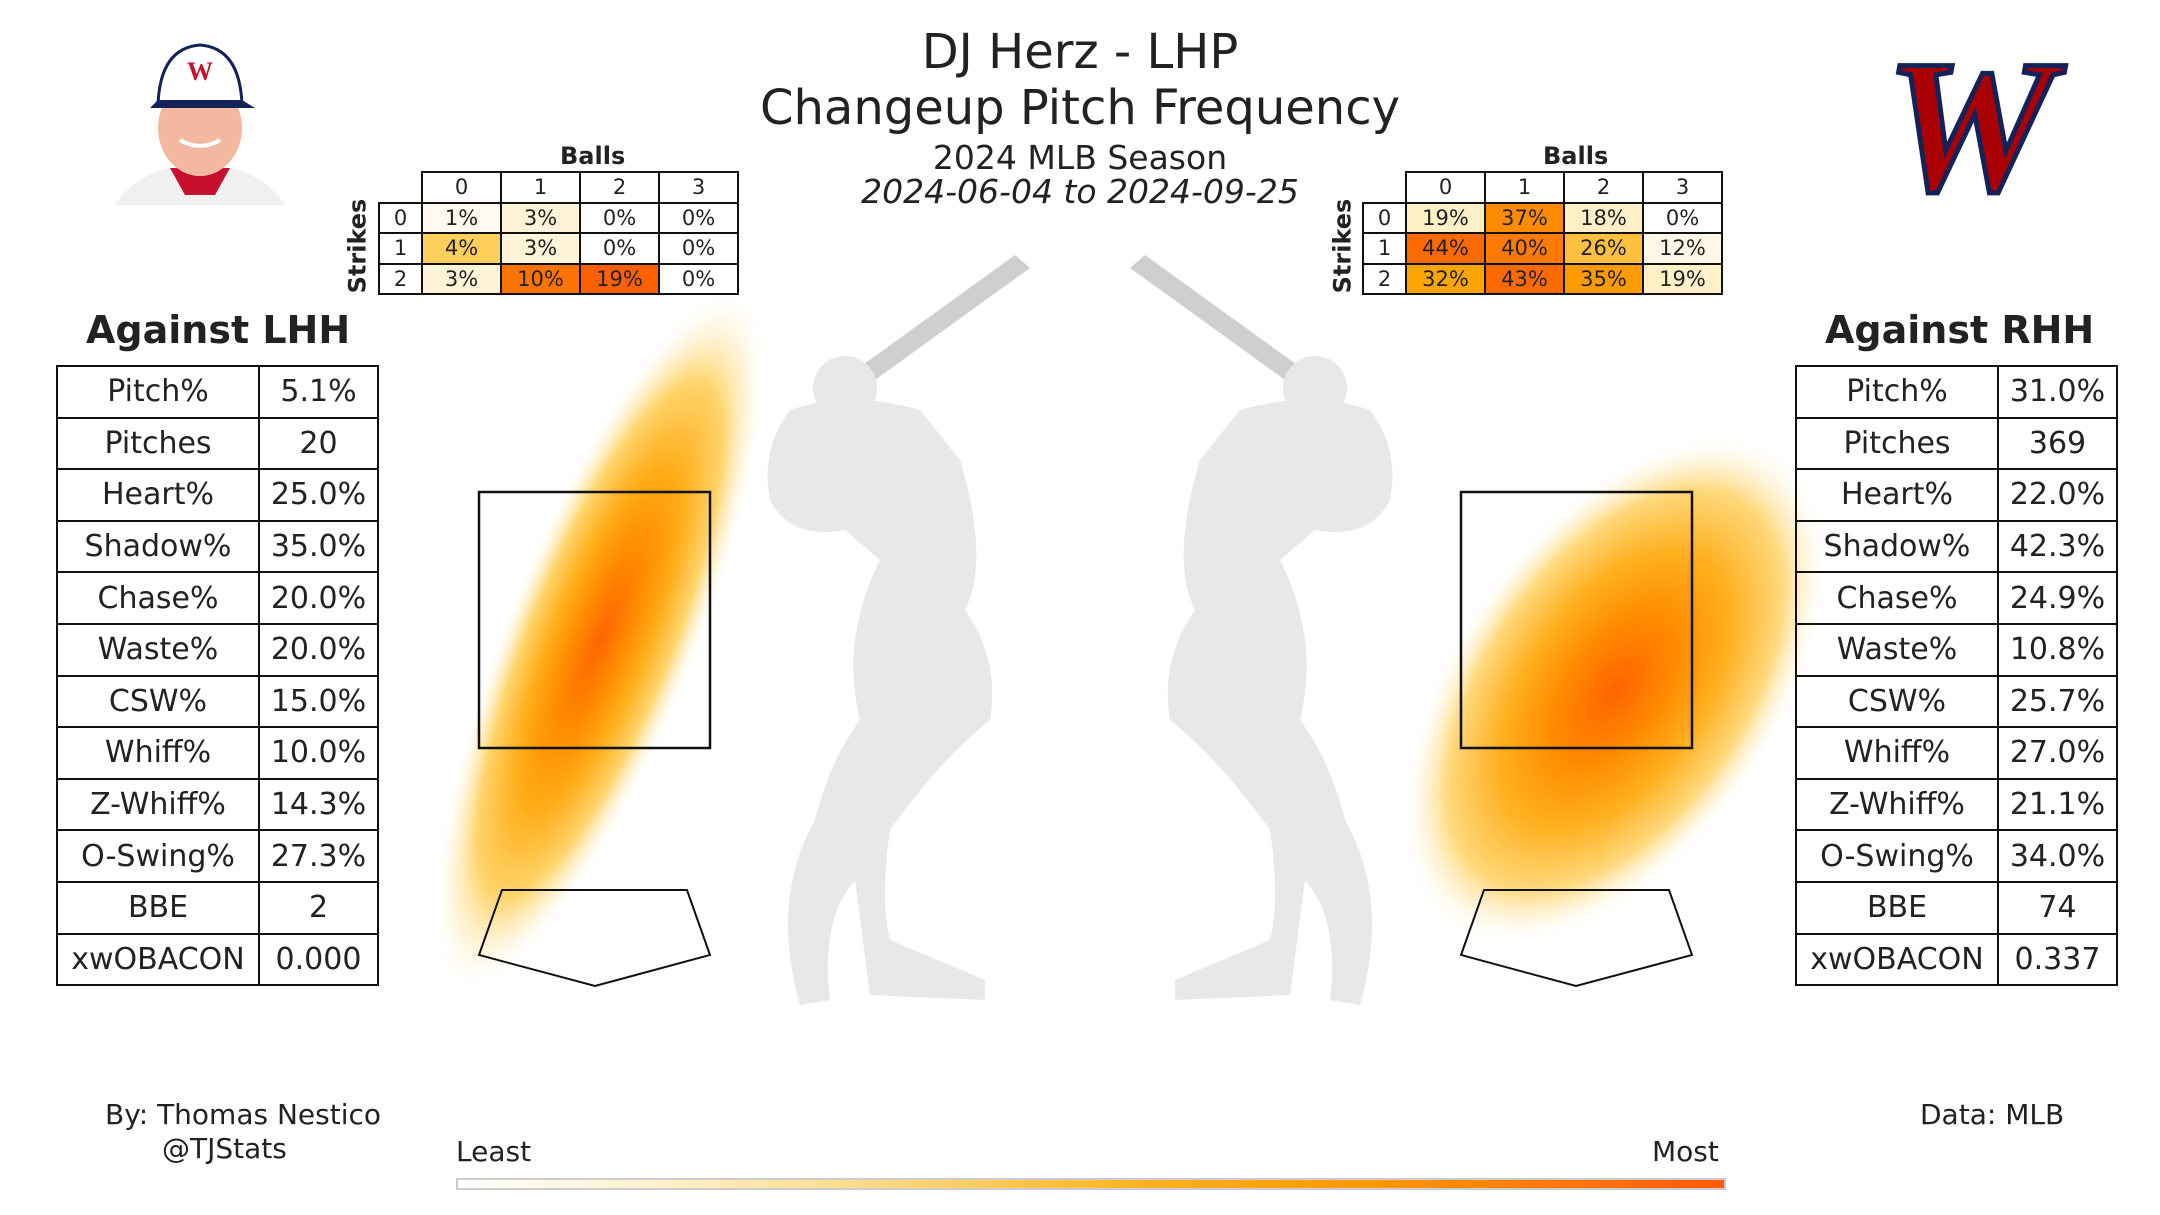  Describe the element at coordinates (1576, 938) in the screenshot. I see `rhh-home-plate` at that location.